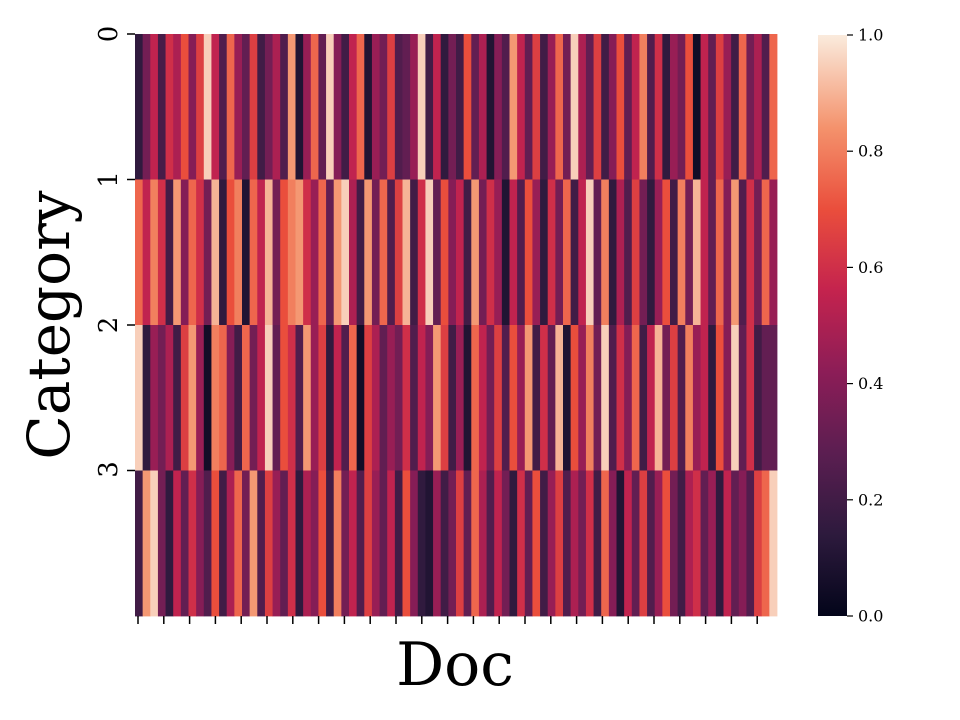 Image resolution: width=960 pixels, height=720 pixels. What do you see at coordinates (870, 499) in the screenshot?
I see `colorbar-tick-label: 0.2` at bounding box center [870, 499].